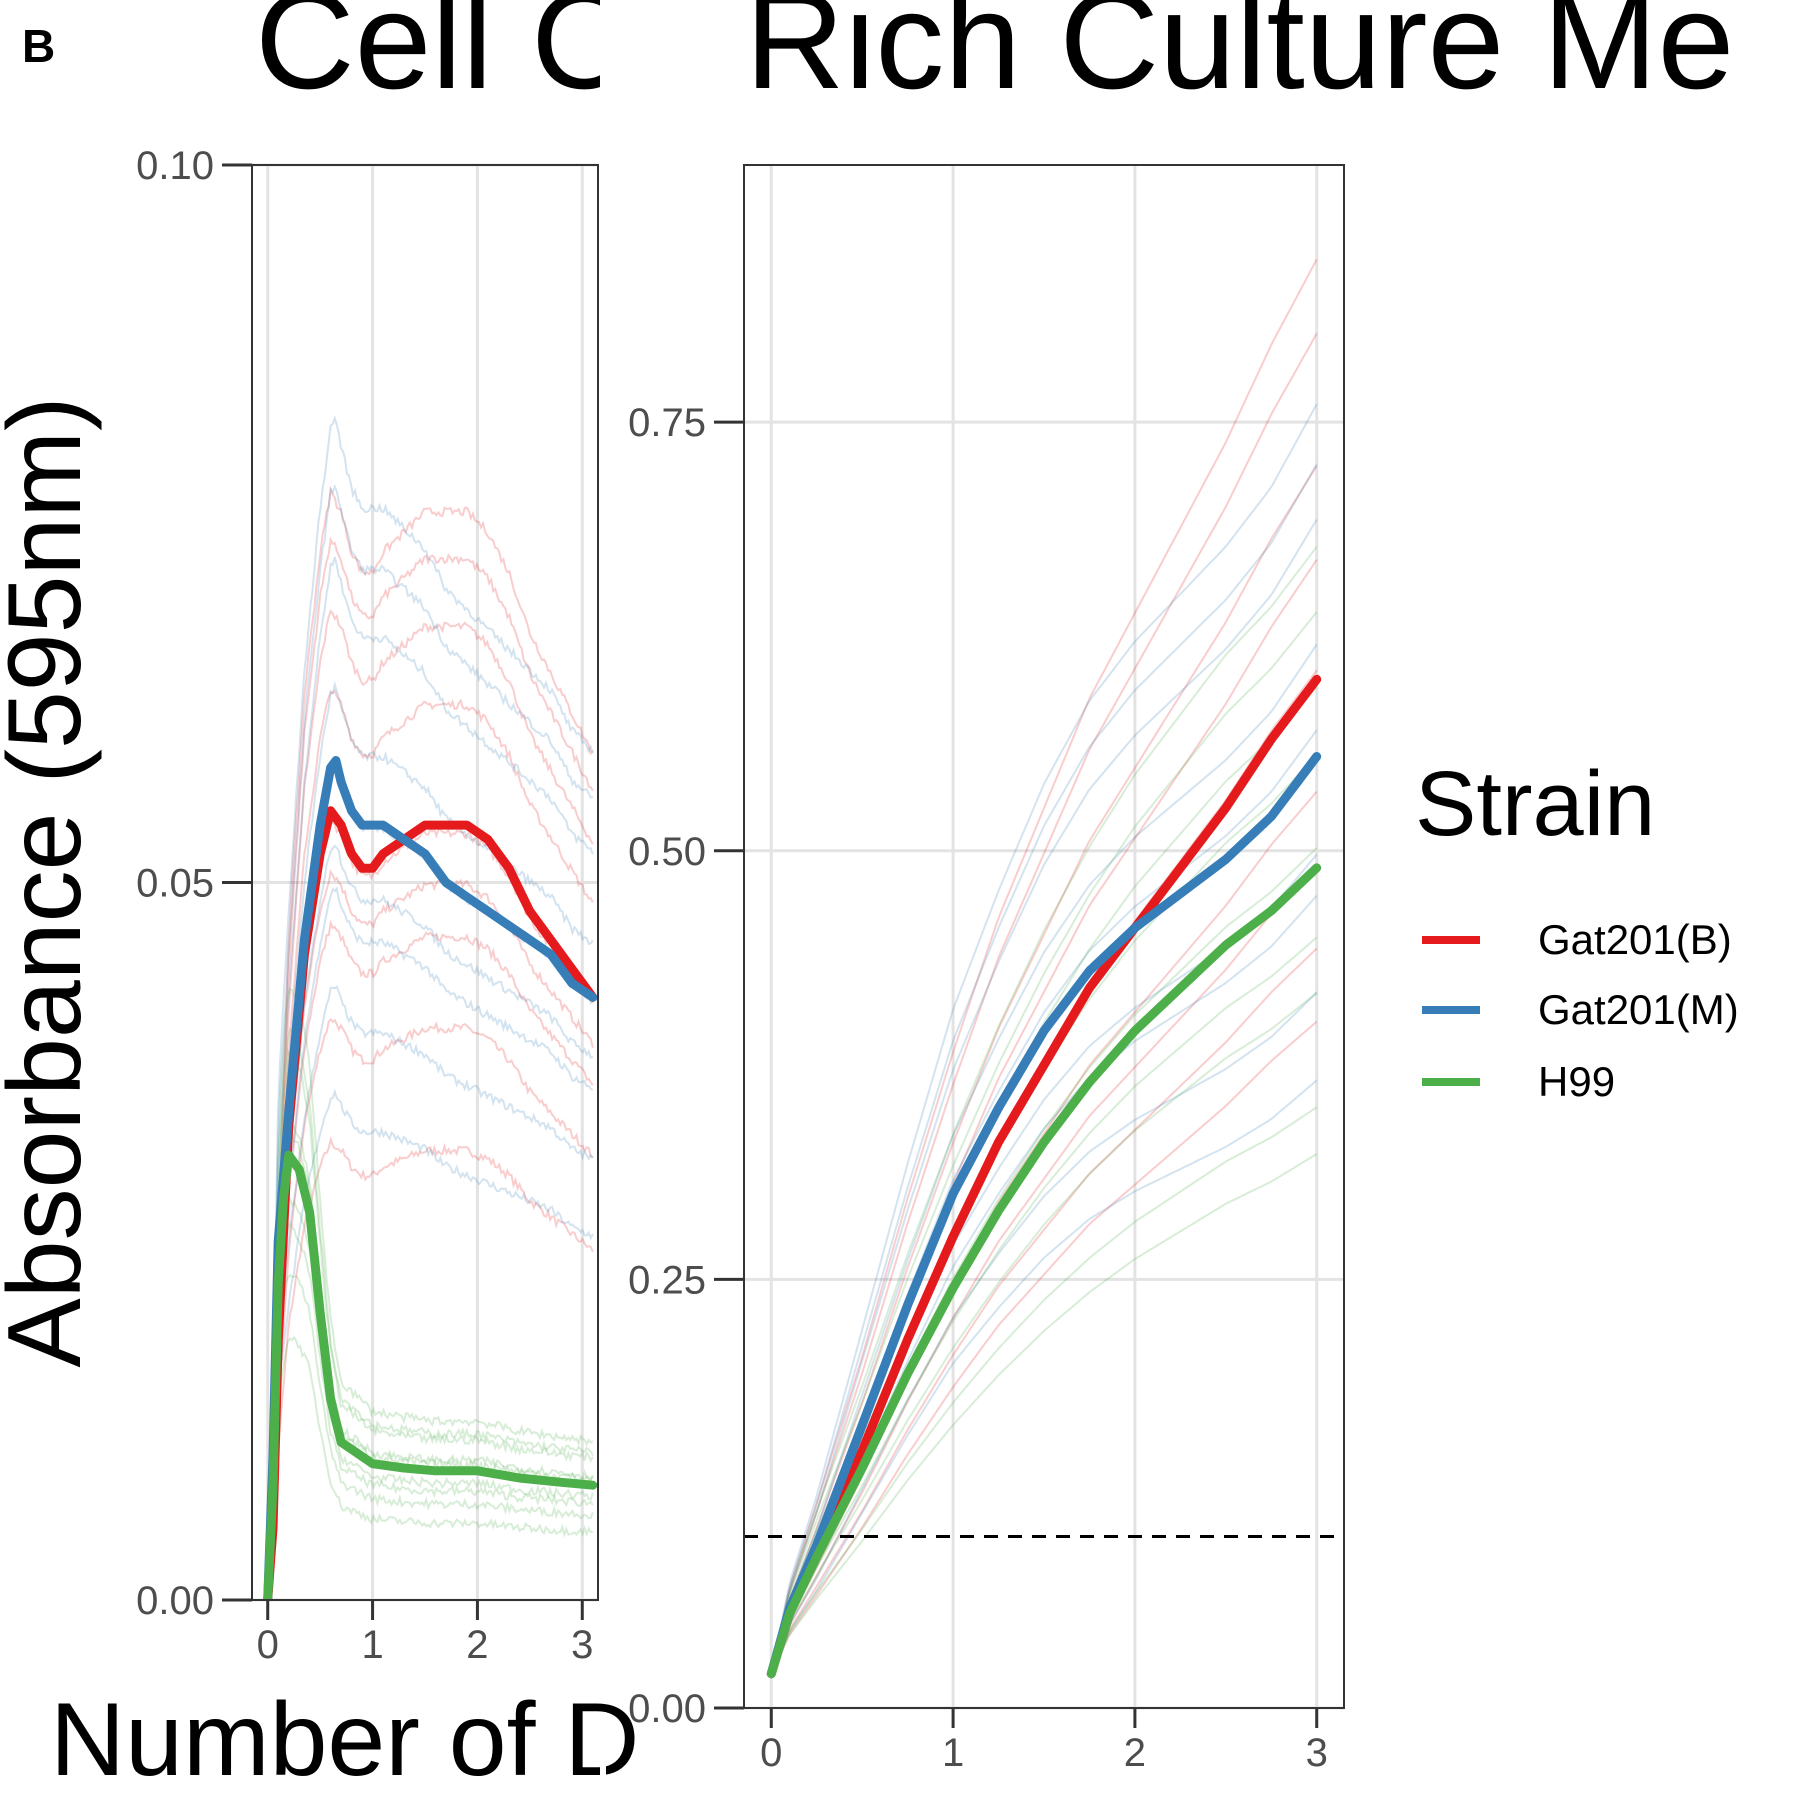 The image size is (1800, 1800). Describe the element at coordinates (667, 423) in the screenshot. I see `right-y-tick-label-3: 0.75` at that location.